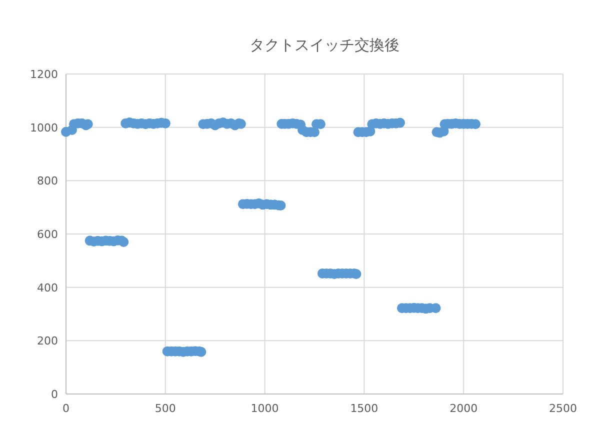 This screenshot has height=435, width=602. I want to click on x-tick-label: 2500, so click(563, 408).